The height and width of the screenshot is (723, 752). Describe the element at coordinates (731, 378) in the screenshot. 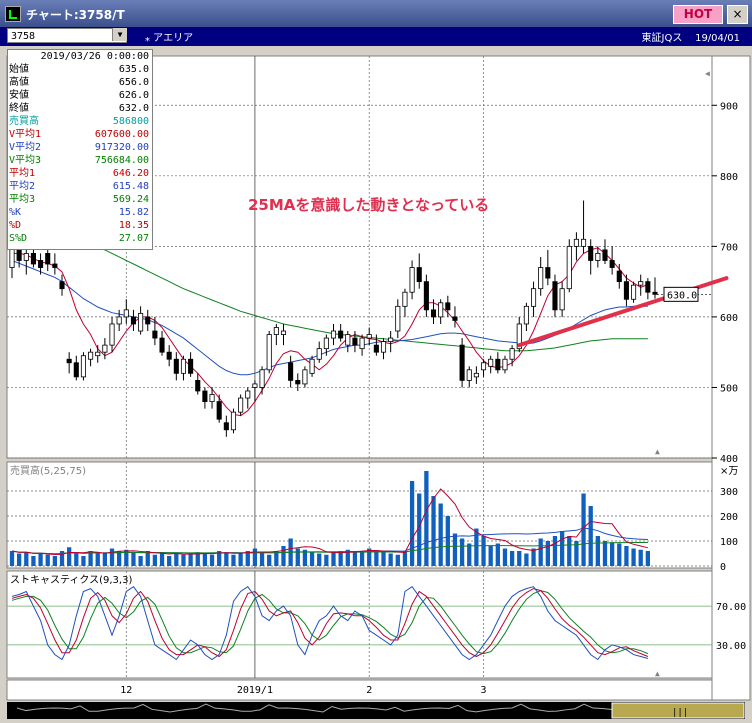

I see `y-axis-panel` at that location.